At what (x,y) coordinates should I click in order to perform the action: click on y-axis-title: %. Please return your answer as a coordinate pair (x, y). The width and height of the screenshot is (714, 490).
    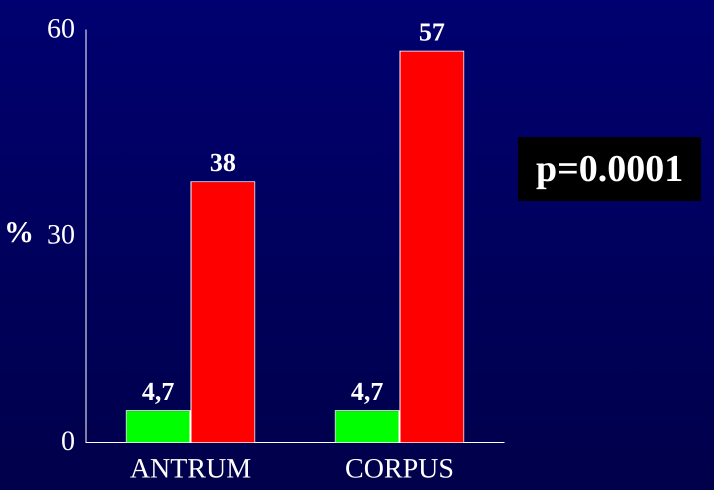
    Looking at the image, I should click on (19, 233).